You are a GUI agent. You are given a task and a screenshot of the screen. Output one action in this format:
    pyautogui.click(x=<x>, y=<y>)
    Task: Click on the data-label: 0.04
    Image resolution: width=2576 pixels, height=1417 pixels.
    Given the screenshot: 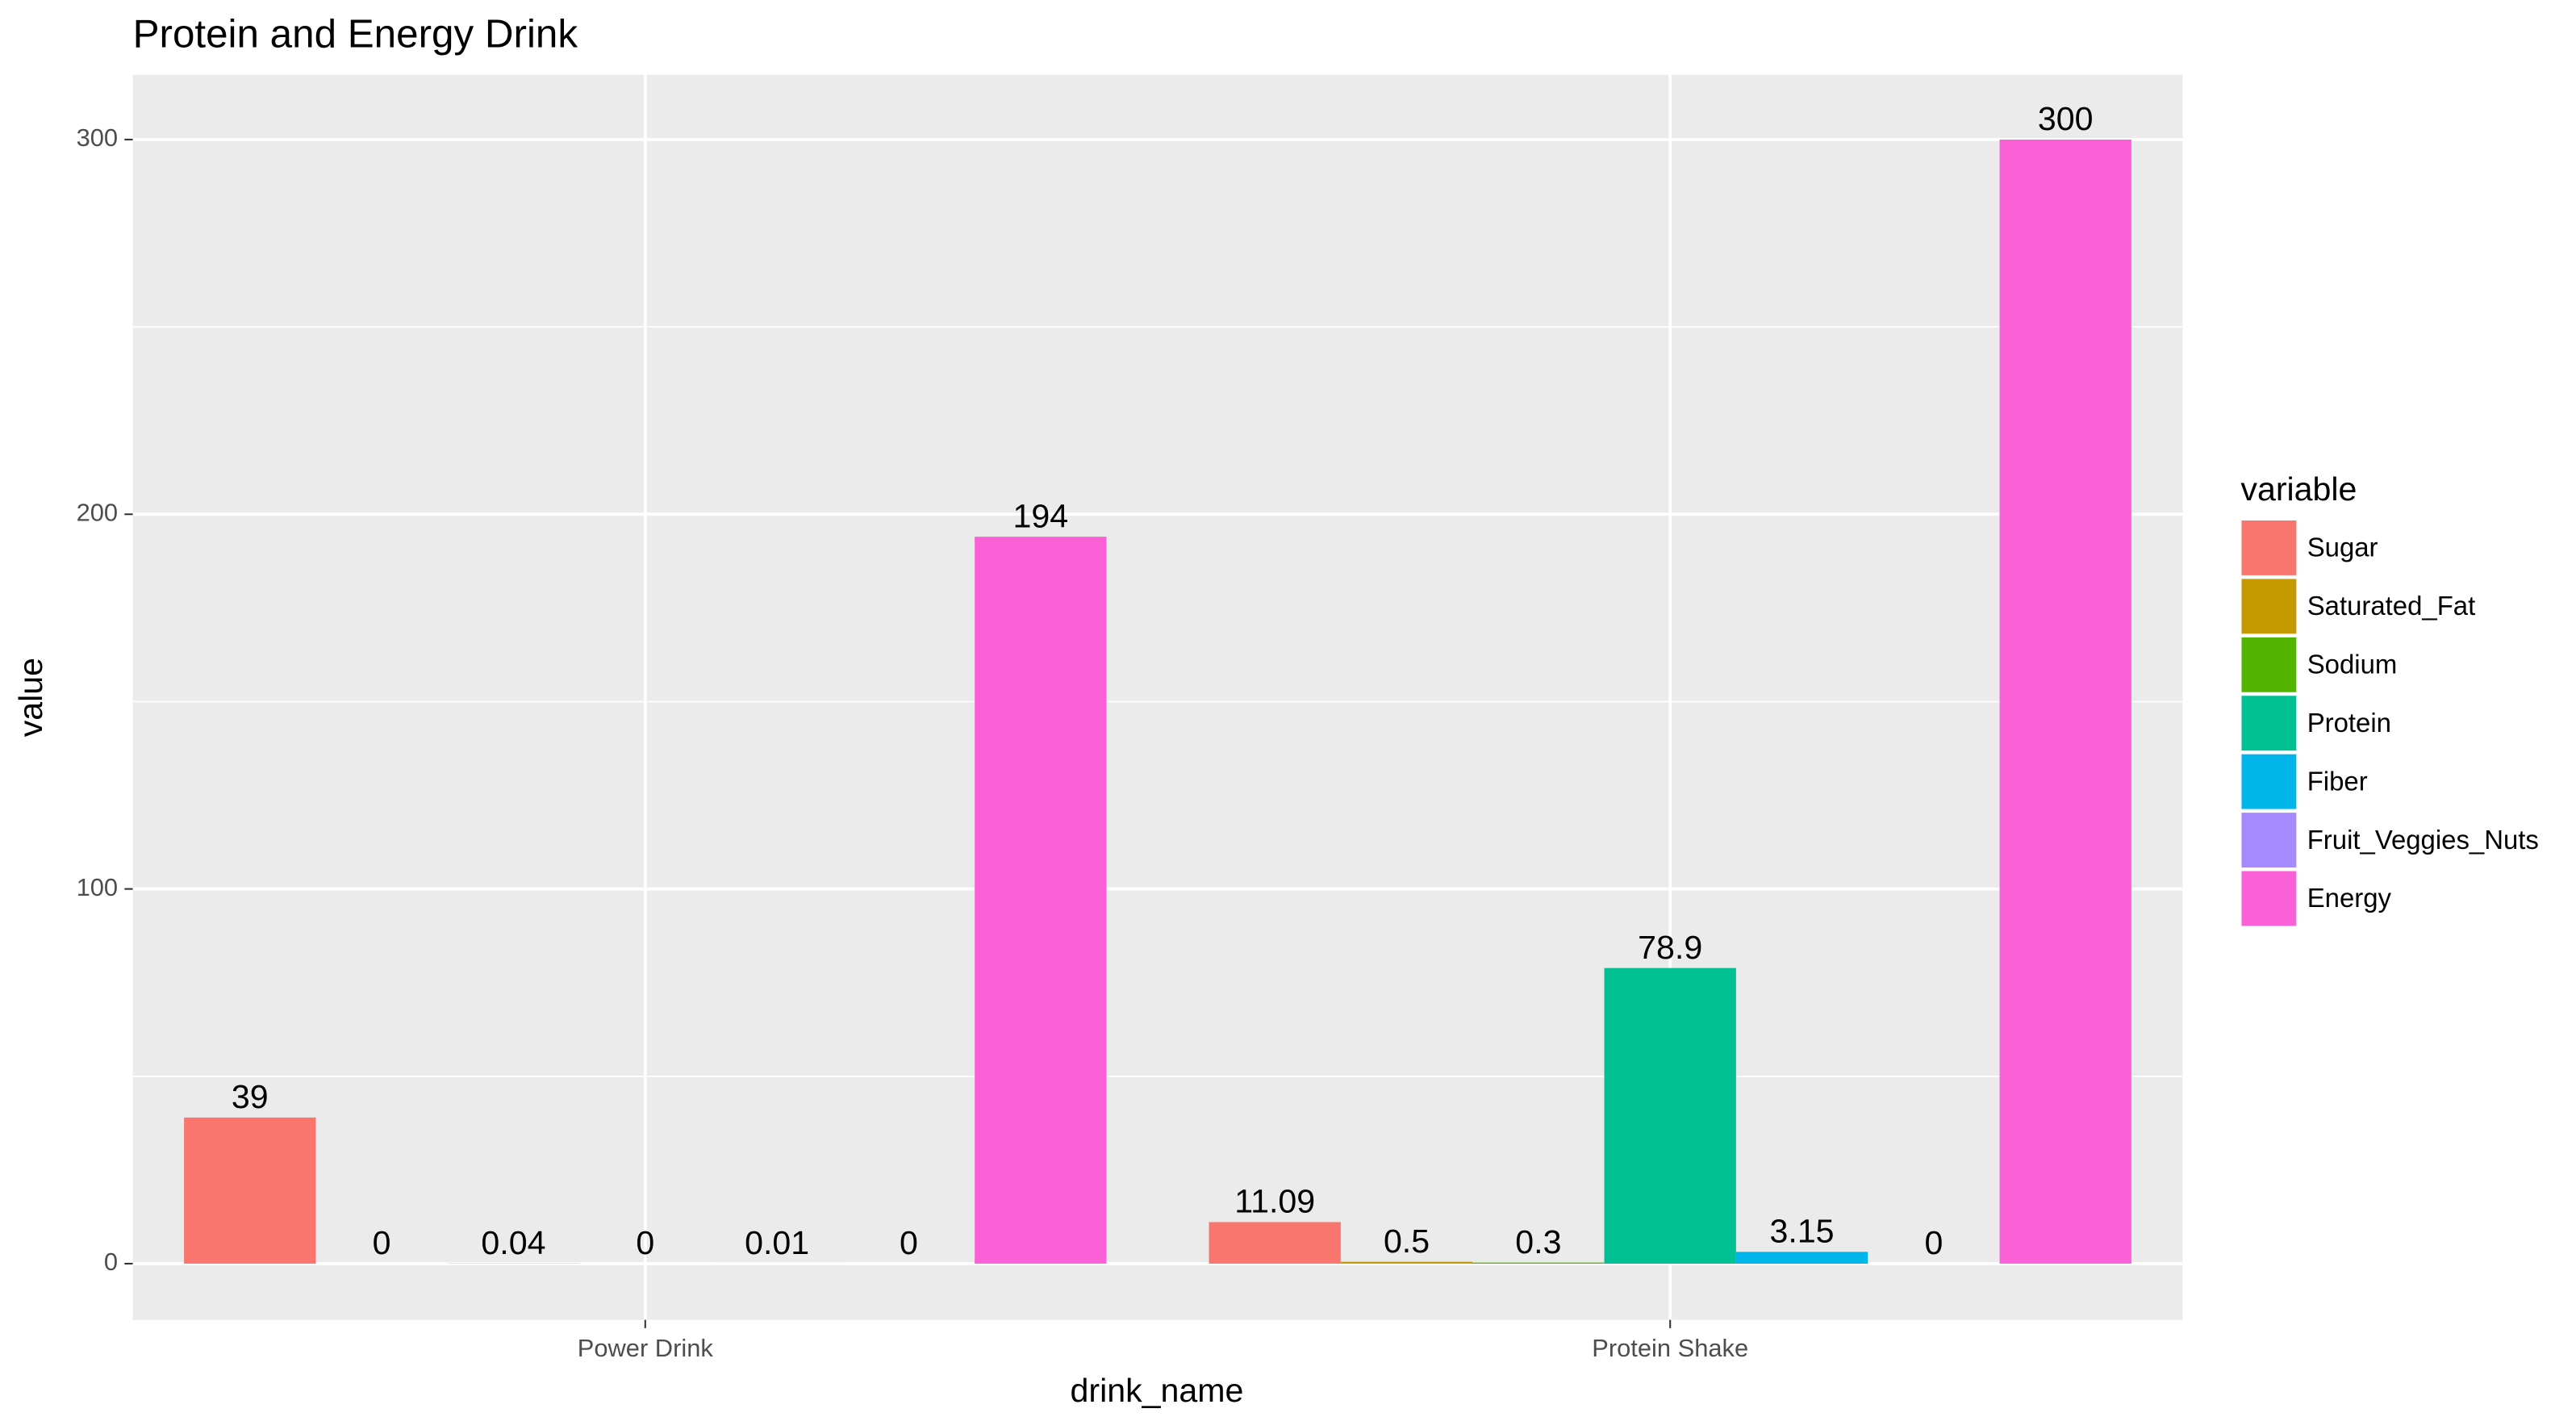 What is the action you would take?
    pyautogui.click(x=513, y=1243)
    